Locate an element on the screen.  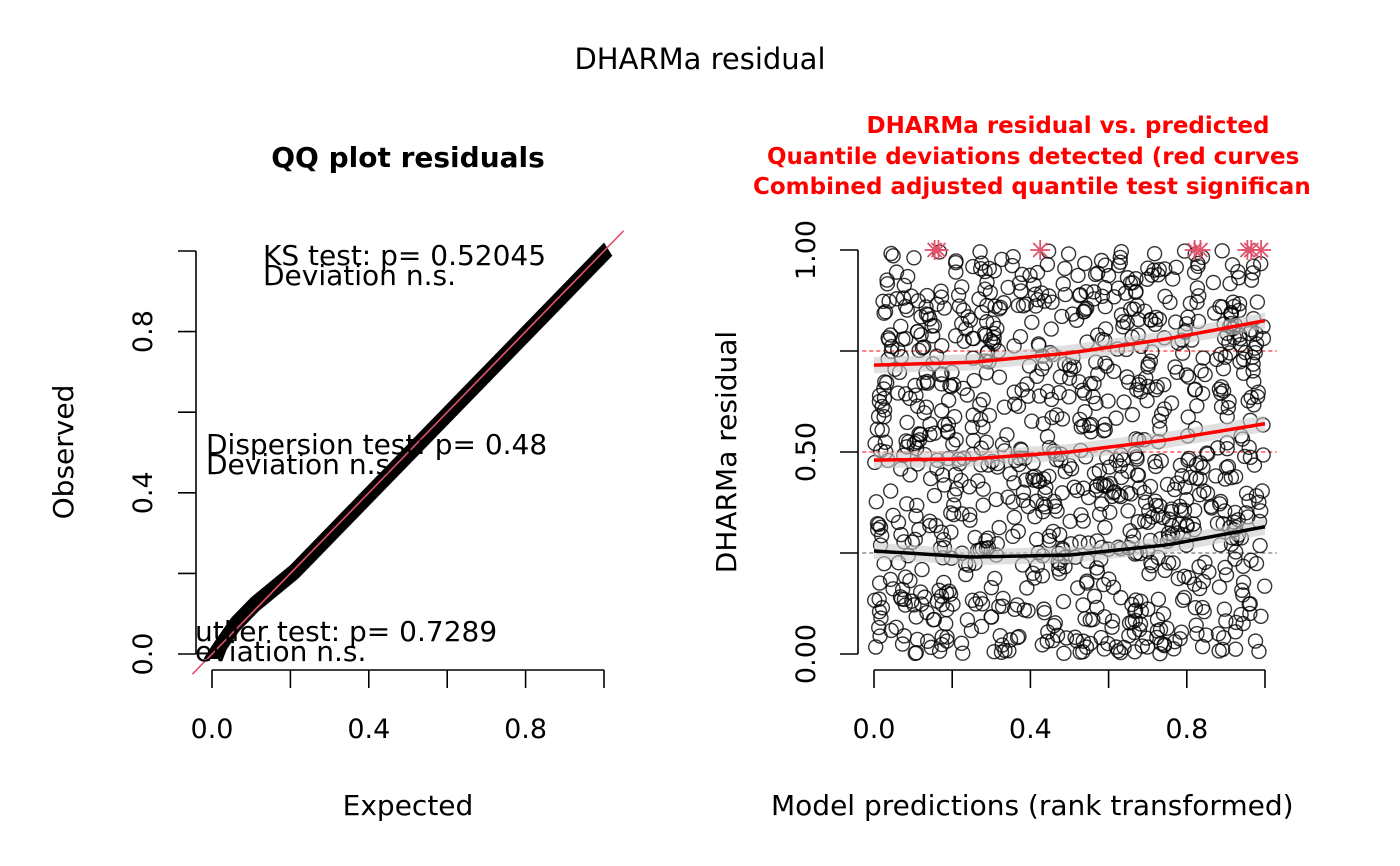
qq-y-label: Observed is located at coordinates (63, 452).